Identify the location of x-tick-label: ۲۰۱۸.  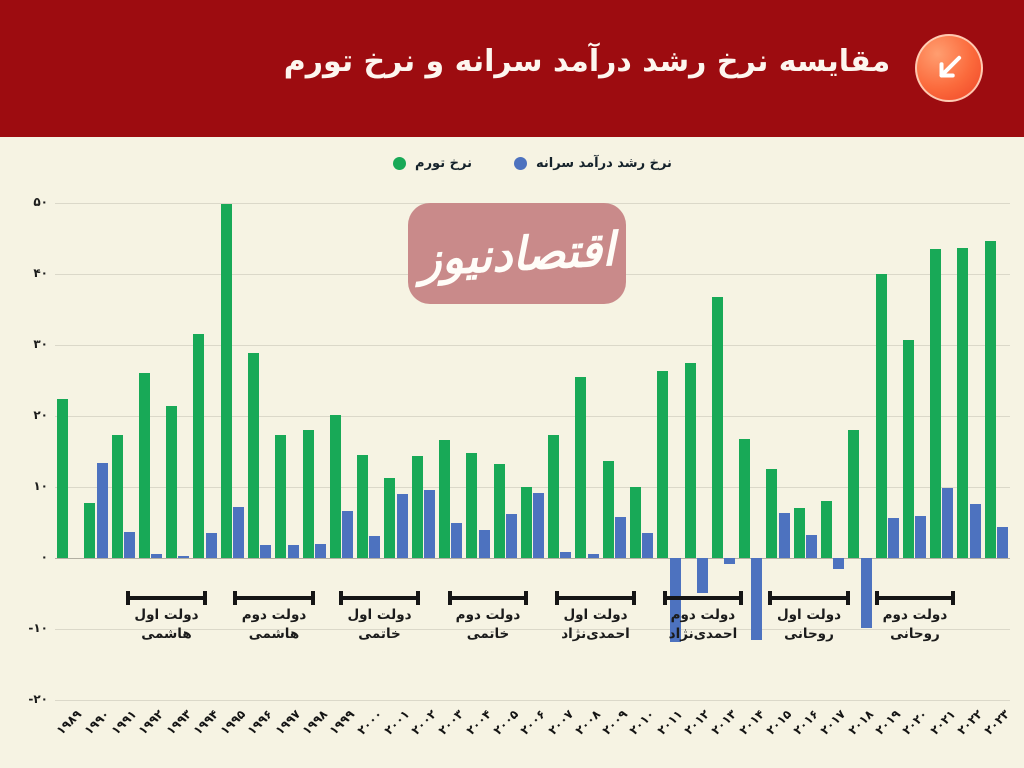
(860, 722).